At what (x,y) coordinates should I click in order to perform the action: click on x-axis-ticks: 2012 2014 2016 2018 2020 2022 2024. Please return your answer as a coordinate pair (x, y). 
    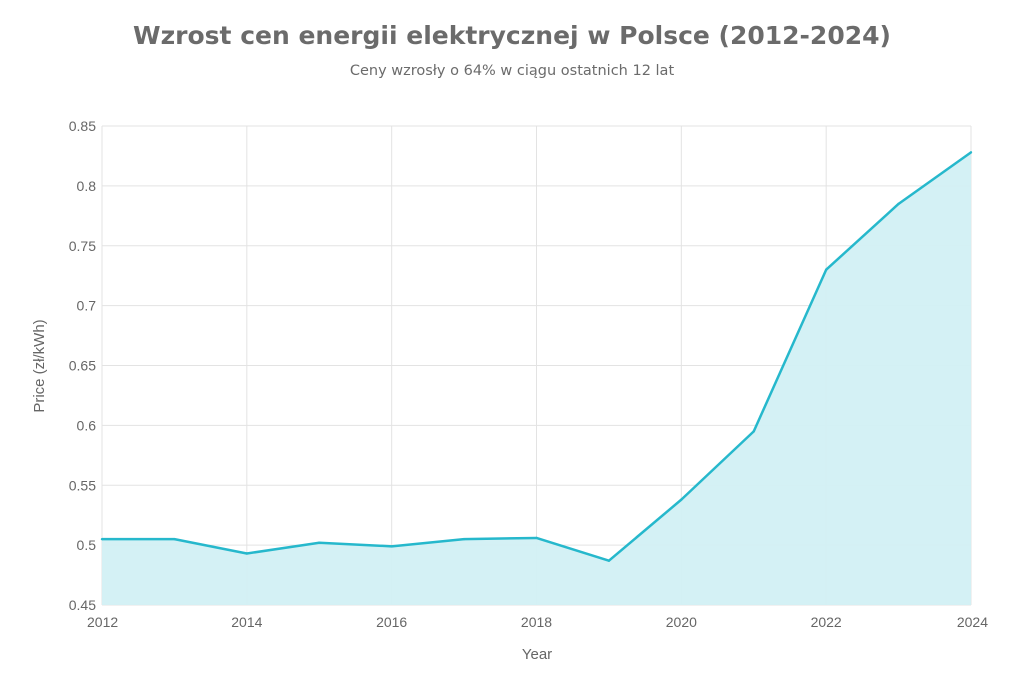
    Looking at the image, I should click on (537, 622).